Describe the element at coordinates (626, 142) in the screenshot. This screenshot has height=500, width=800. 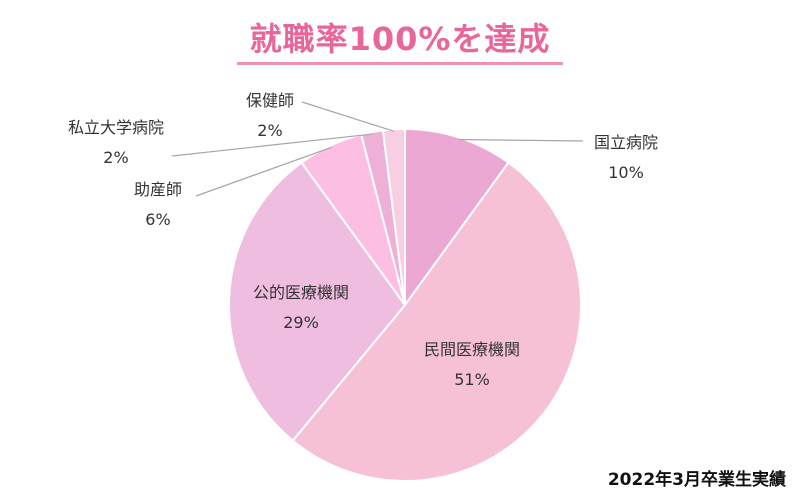
I see `label-kokuritsu-name: 国立病院` at that location.